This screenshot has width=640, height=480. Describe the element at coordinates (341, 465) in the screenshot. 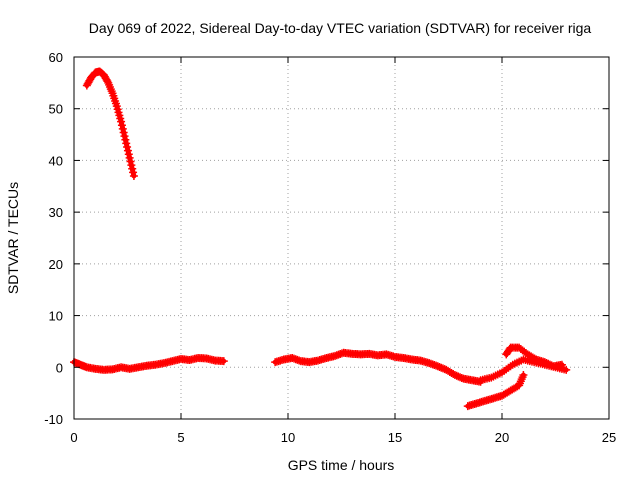

I see `x-axis-title: GPS time / hours` at that location.